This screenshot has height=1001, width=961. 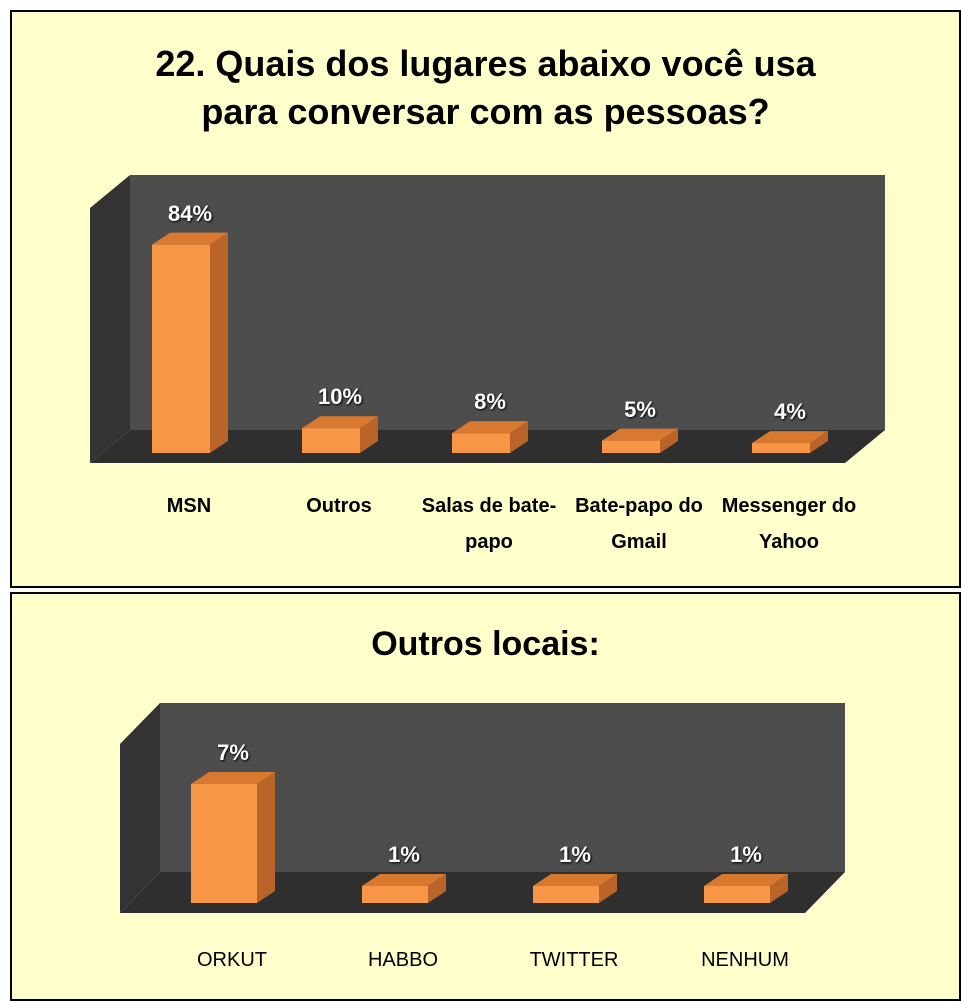 I want to click on x-tick-label: Outros, so click(x=339, y=506).